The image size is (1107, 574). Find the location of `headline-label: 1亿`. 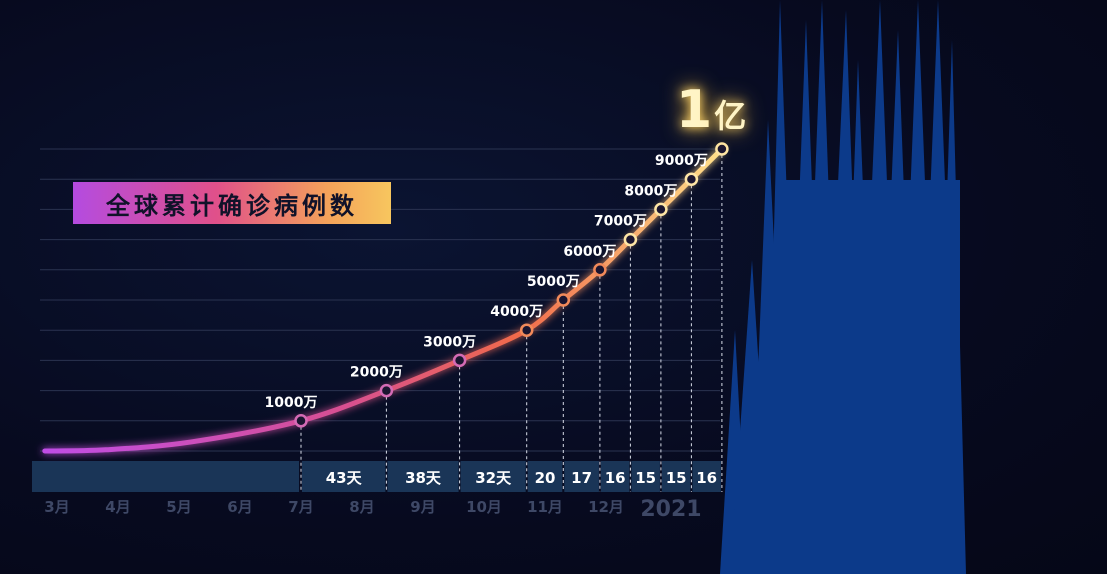

headline-label: 1亿 is located at coordinates (711, 110).